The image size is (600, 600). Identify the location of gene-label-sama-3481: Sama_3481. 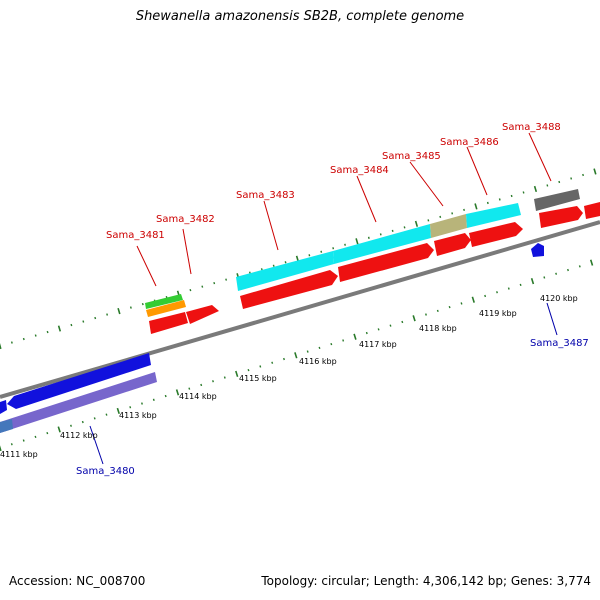
(135, 235).